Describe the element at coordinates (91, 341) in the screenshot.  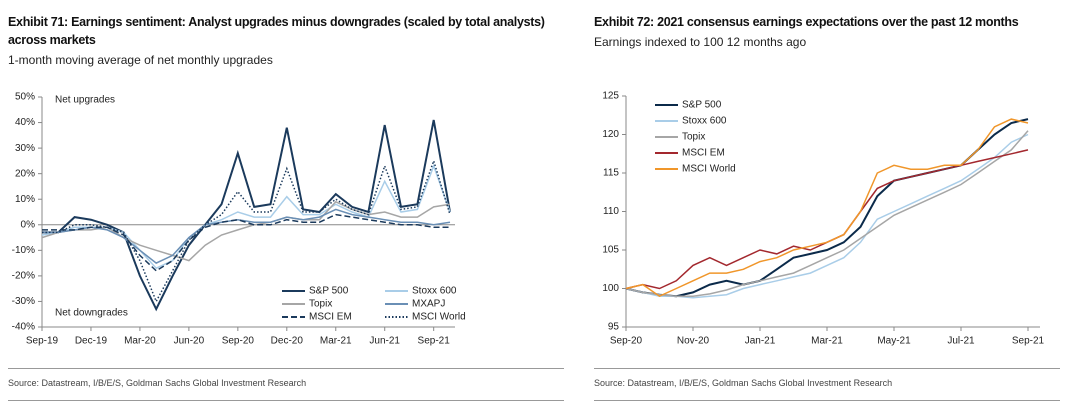
I see `x-tick-label: Dec-19` at that location.